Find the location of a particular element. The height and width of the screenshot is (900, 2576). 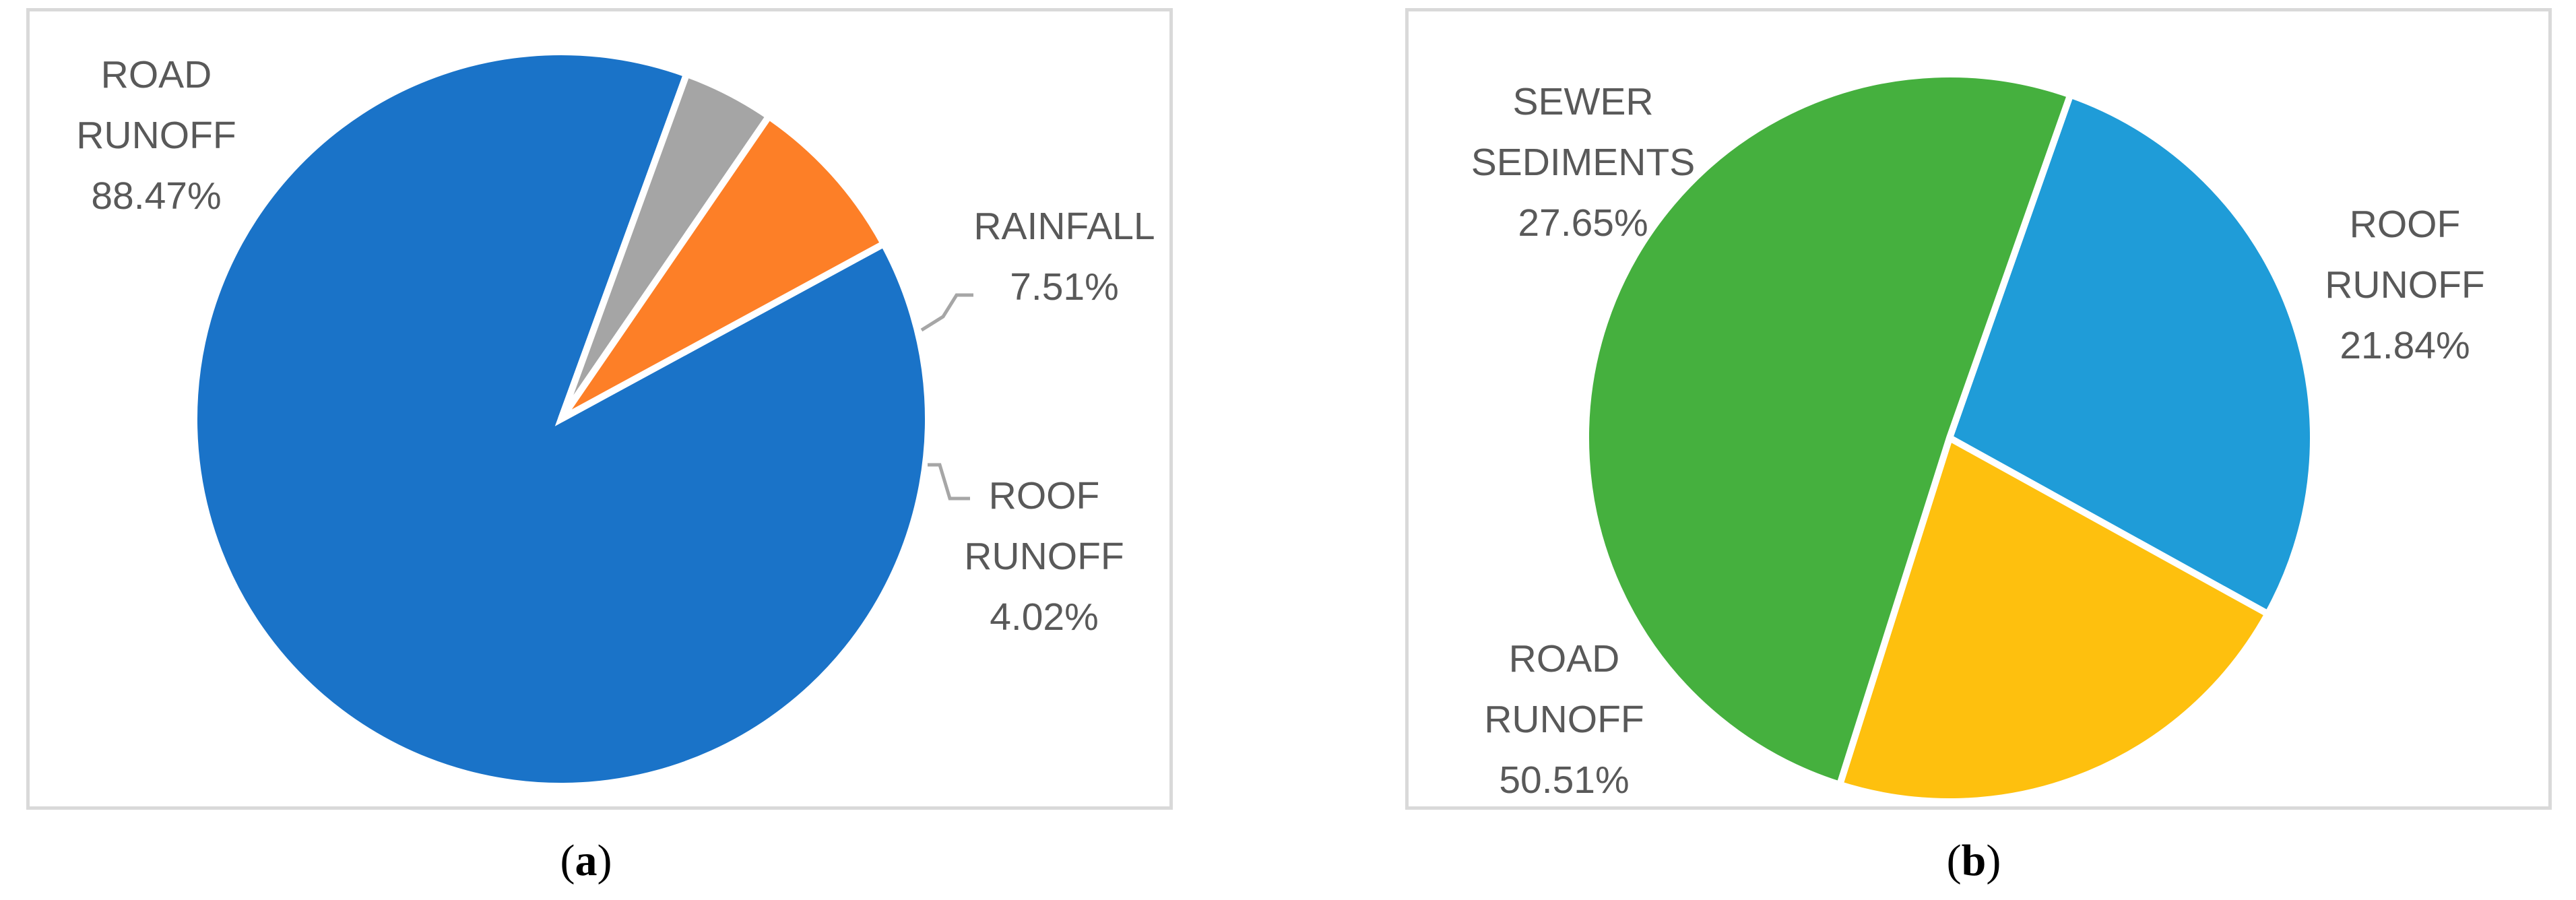

caption-b: (b) is located at coordinates (1973, 860).